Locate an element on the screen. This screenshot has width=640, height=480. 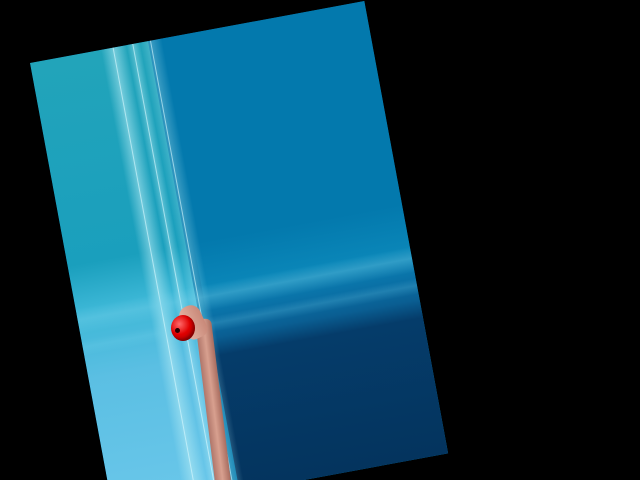
red-ball is located at coordinates (183, 328).